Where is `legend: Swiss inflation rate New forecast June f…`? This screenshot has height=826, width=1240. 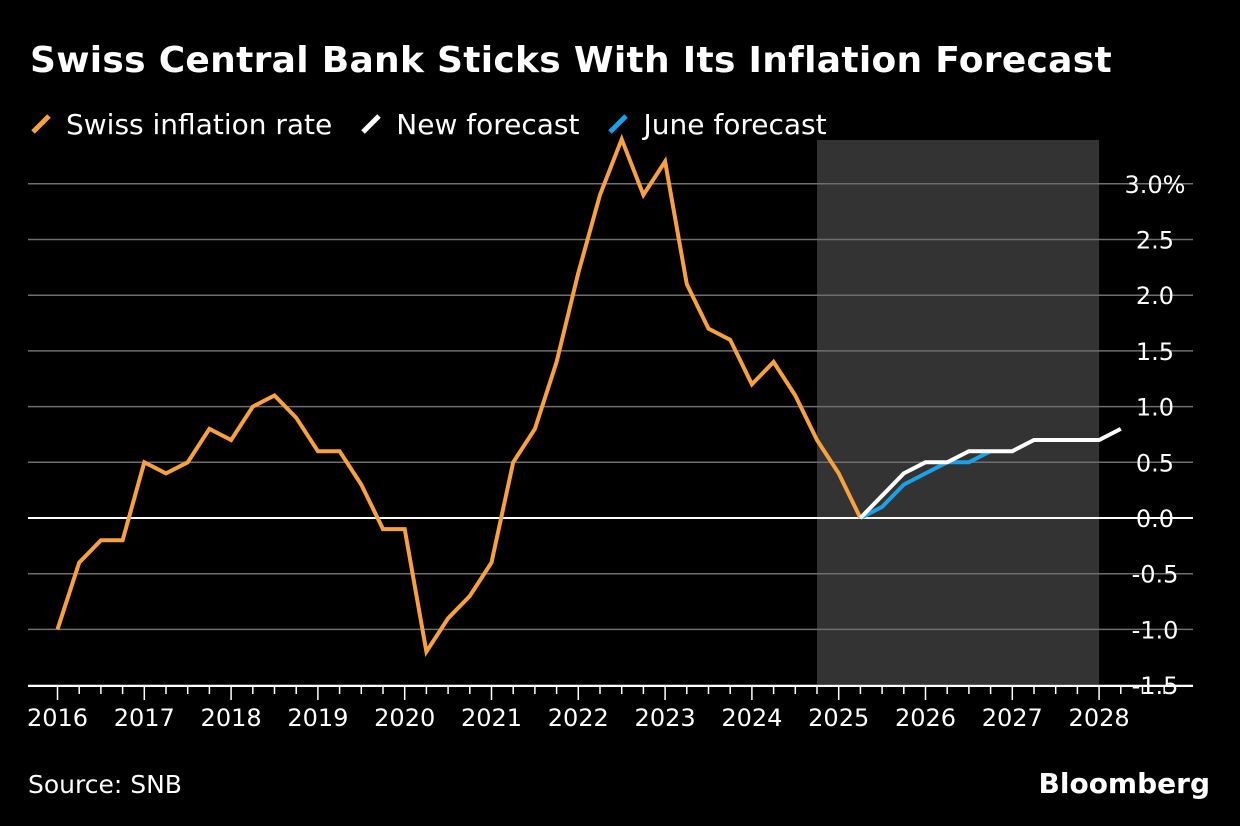 legend: Swiss inflation rate New forecast June f… is located at coordinates (428, 124).